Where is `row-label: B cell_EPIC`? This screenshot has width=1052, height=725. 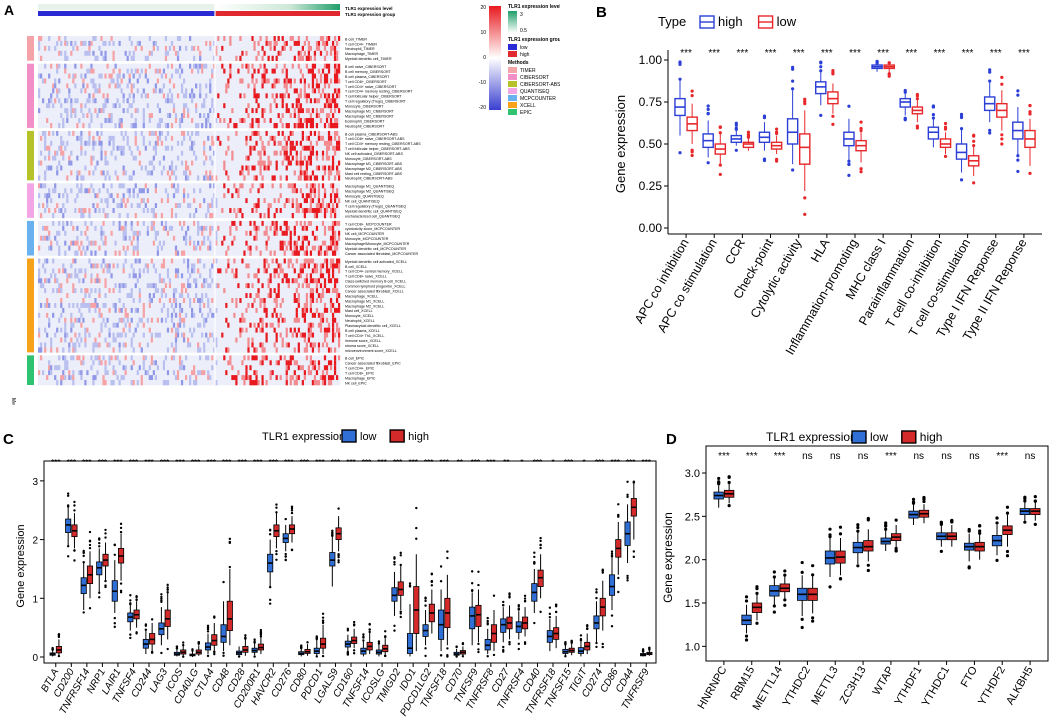 row-label: B cell_EPIC is located at coordinates (355, 359).